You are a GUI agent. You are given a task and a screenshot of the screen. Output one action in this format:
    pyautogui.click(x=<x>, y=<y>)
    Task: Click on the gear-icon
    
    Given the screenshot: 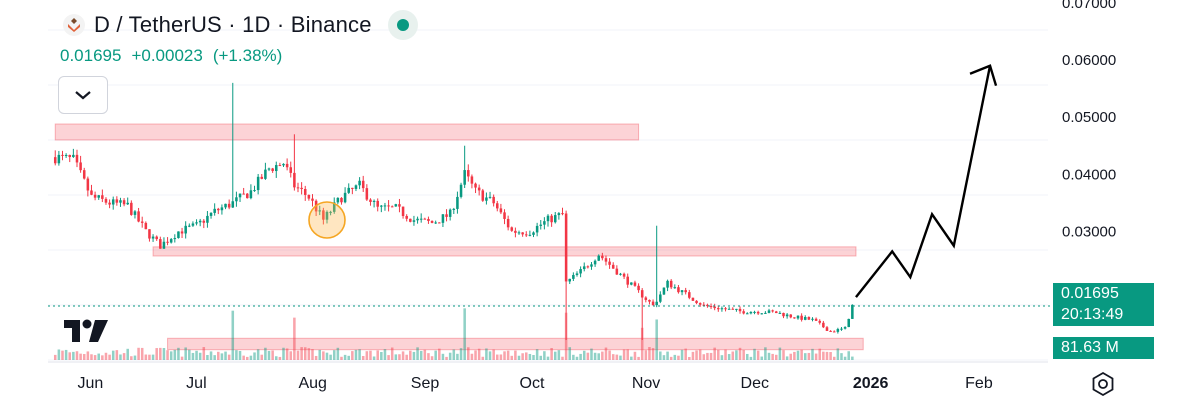 What is the action you would take?
    pyautogui.click(x=1103, y=384)
    